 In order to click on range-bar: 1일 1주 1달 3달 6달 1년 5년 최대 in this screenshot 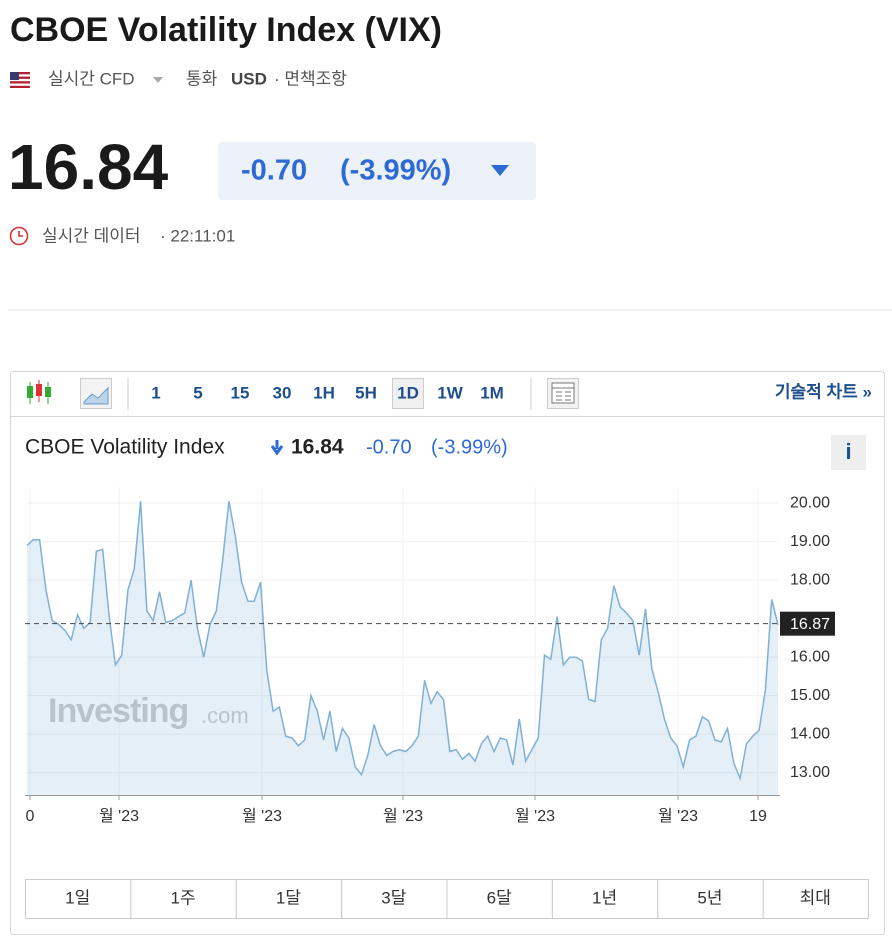, I will do `click(447, 899)`.